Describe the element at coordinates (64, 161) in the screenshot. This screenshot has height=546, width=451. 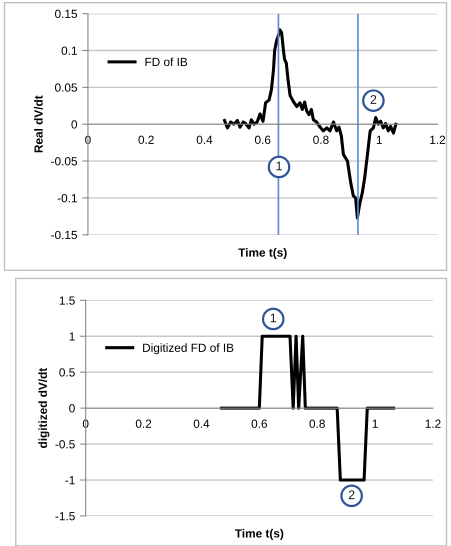
I see `y-tick-label: -0.05` at that location.